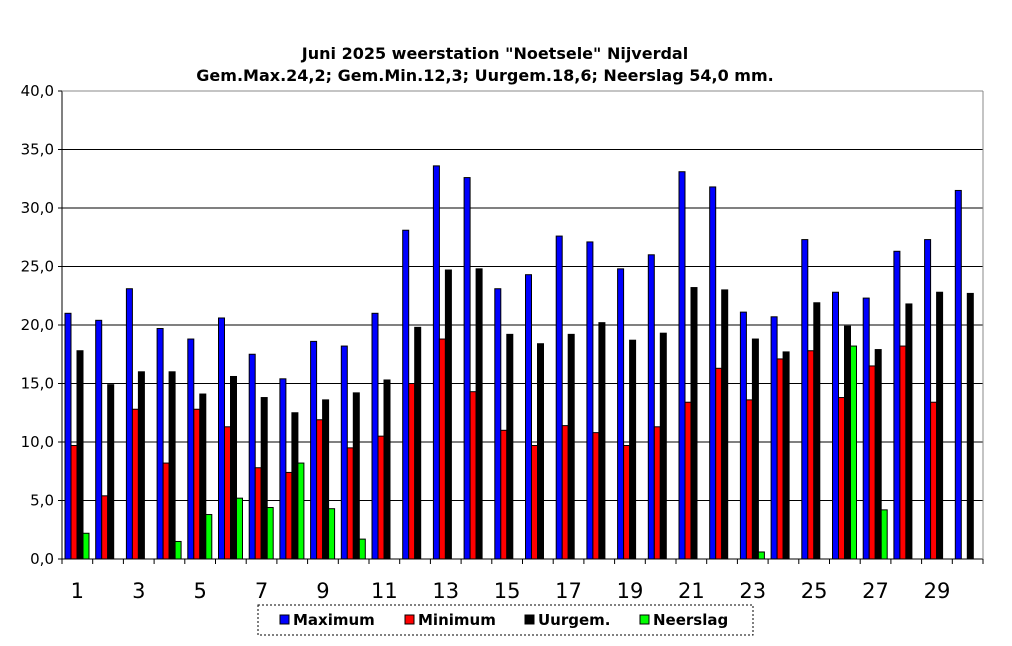  What do you see at coordinates (691, 591) in the screenshot?
I see `x-tick-label: 21` at bounding box center [691, 591].